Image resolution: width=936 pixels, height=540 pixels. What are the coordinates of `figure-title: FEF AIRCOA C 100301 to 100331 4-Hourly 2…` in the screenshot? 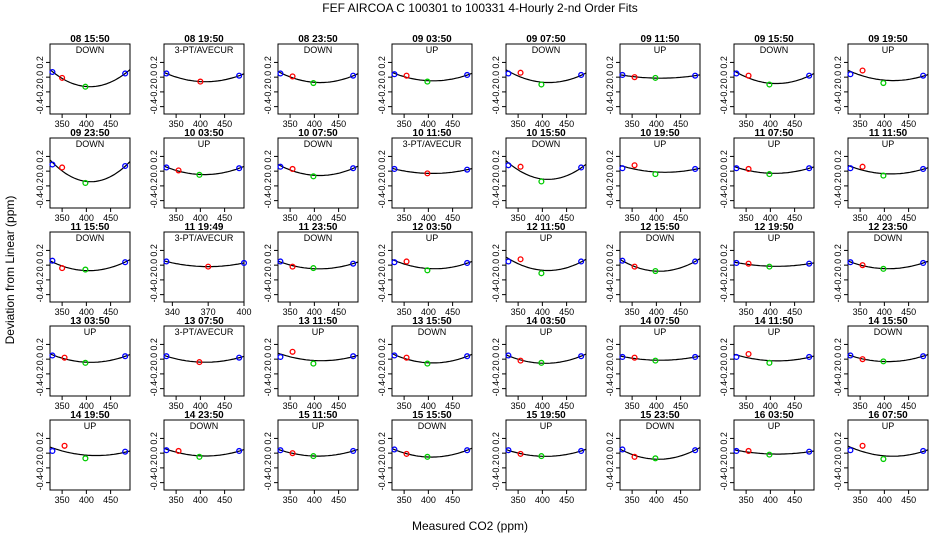 It's located at (479, 8).